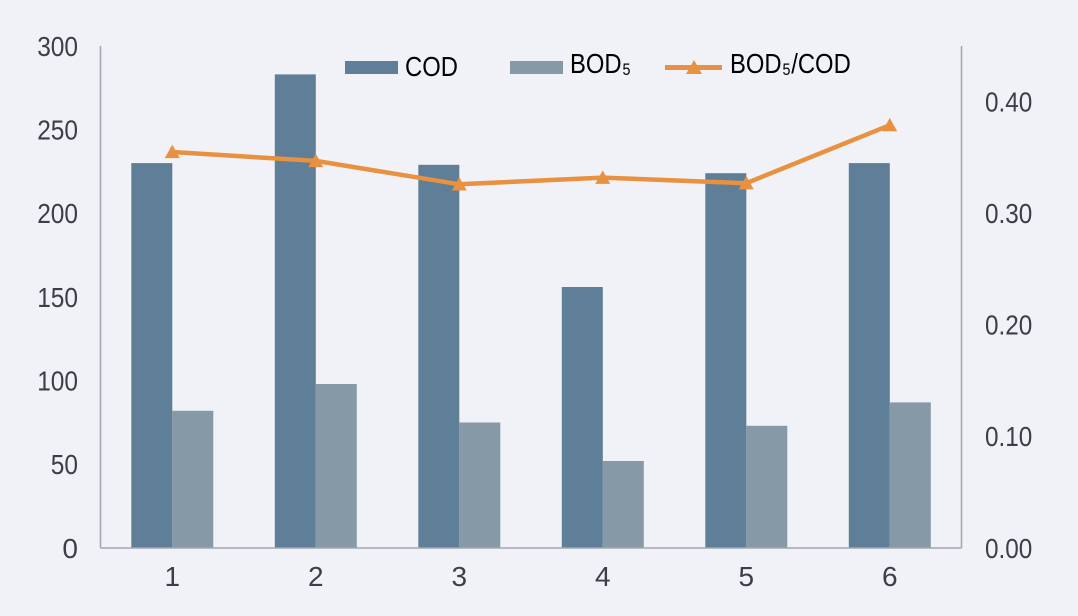 The image size is (1078, 616). Describe the element at coordinates (890, 576) in the screenshot. I see `x-axis-label-6: 6` at that location.